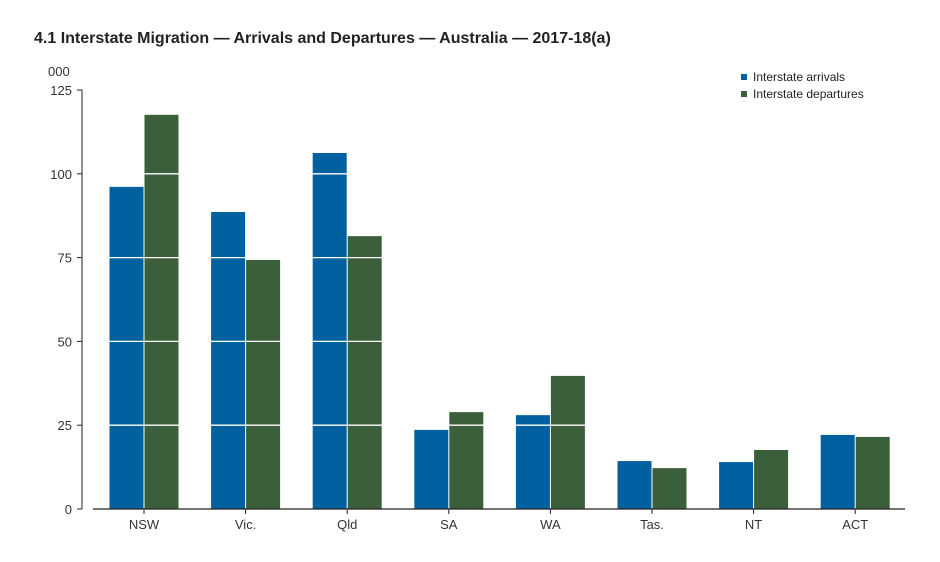 The image size is (940, 562). What do you see at coordinates (855, 524) in the screenshot?
I see `x-tick-label: ACT` at bounding box center [855, 524].